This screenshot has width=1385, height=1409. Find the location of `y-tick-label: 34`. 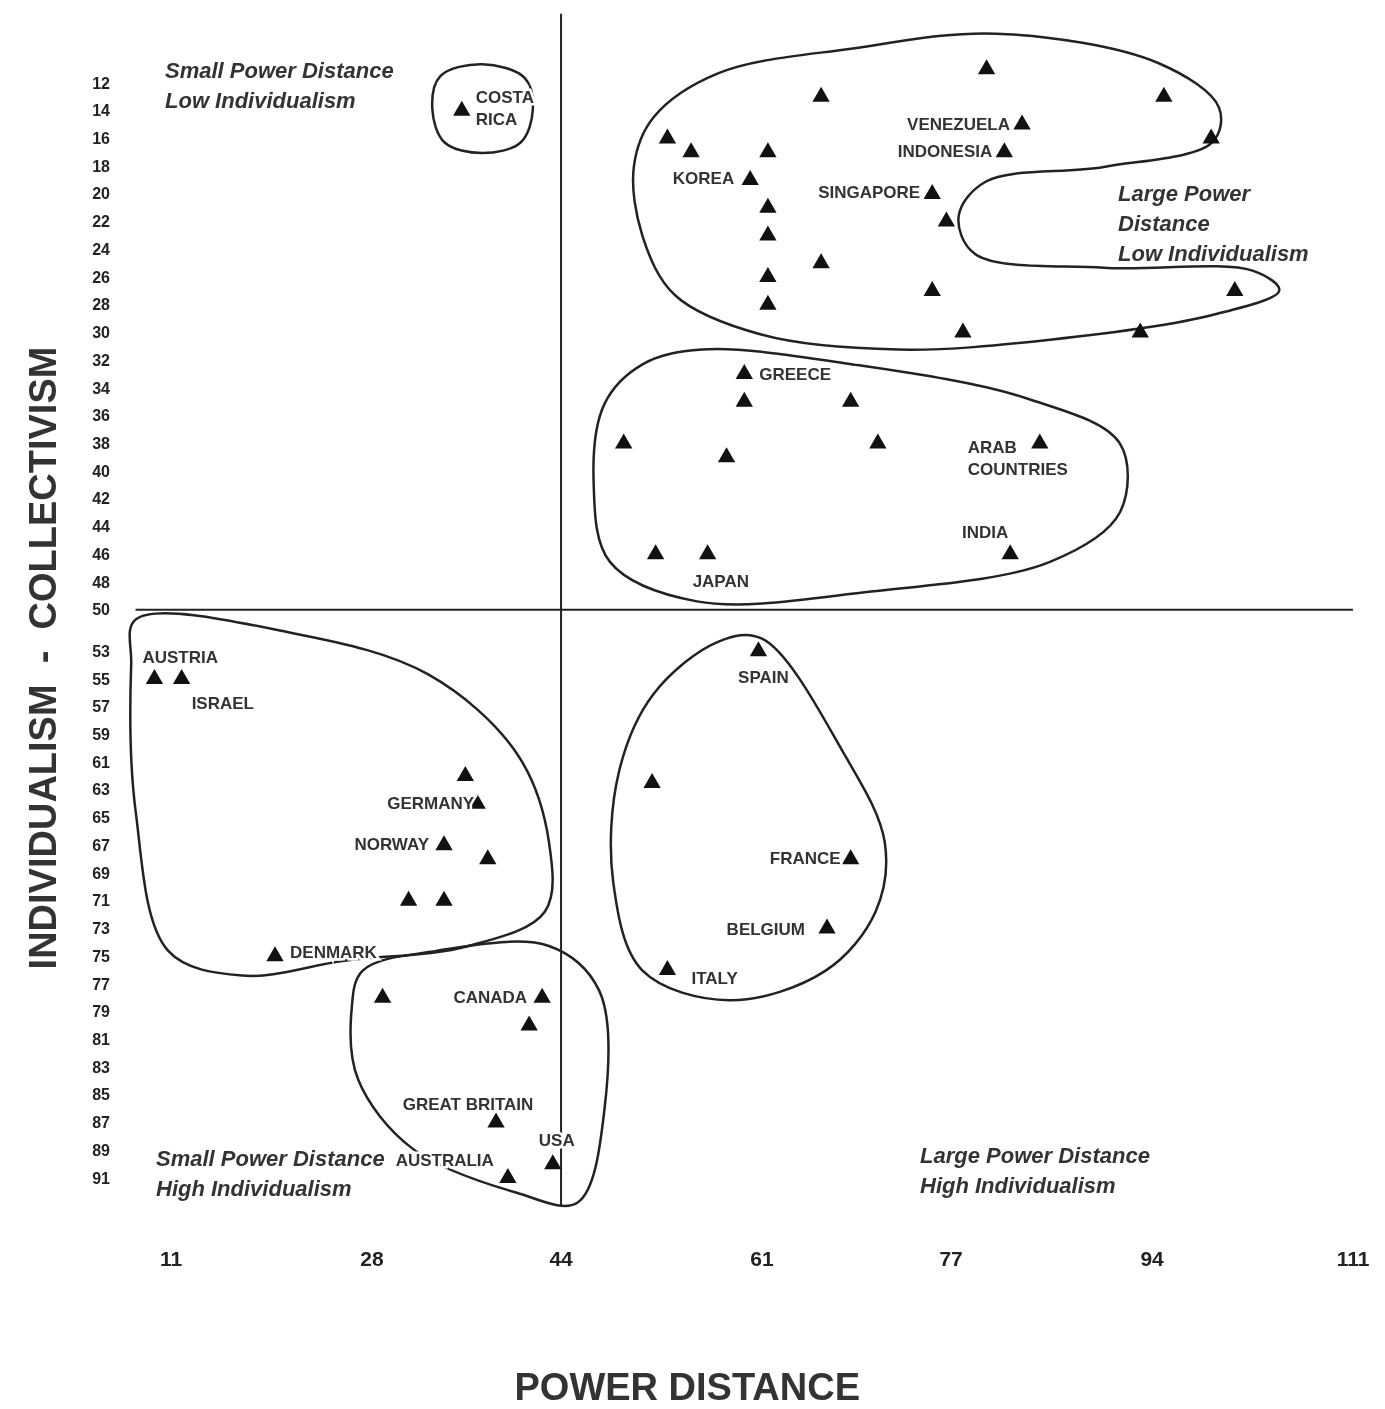

y-tick-label: 34 is located at coordinates (101, 388).